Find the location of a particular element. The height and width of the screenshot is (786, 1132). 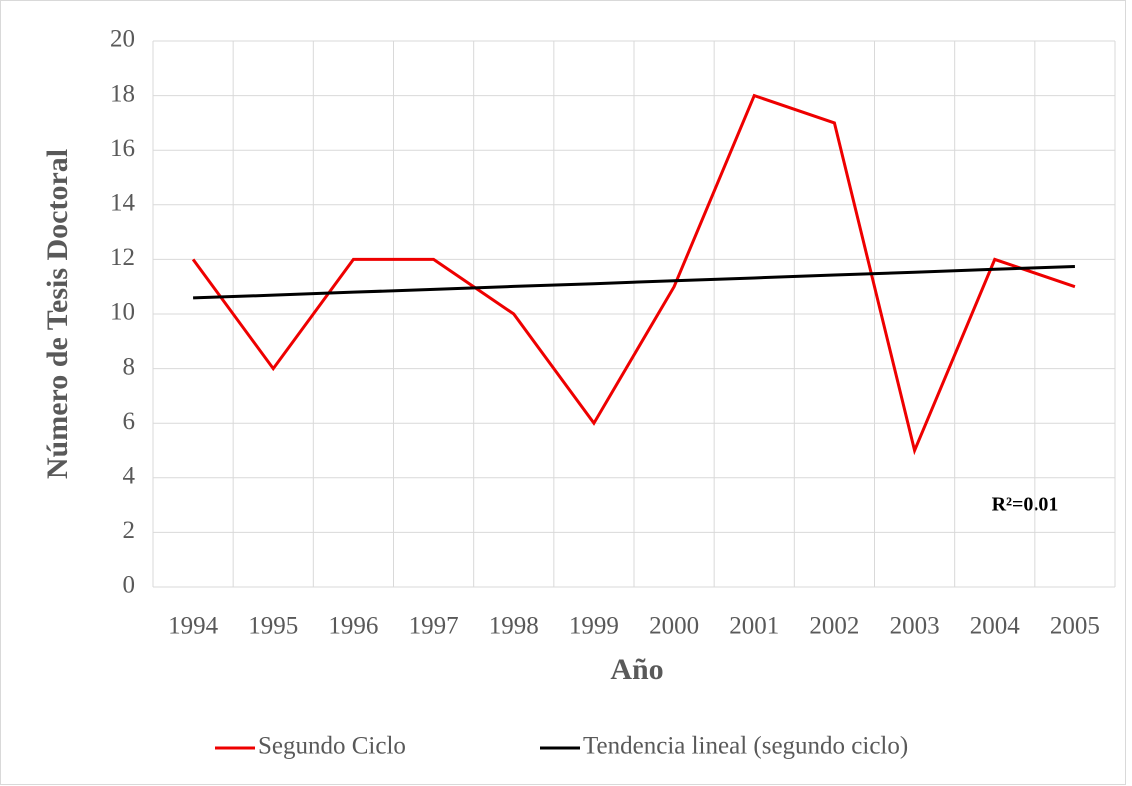

y-tick-label: 2 is located at coordinates (129, 530).